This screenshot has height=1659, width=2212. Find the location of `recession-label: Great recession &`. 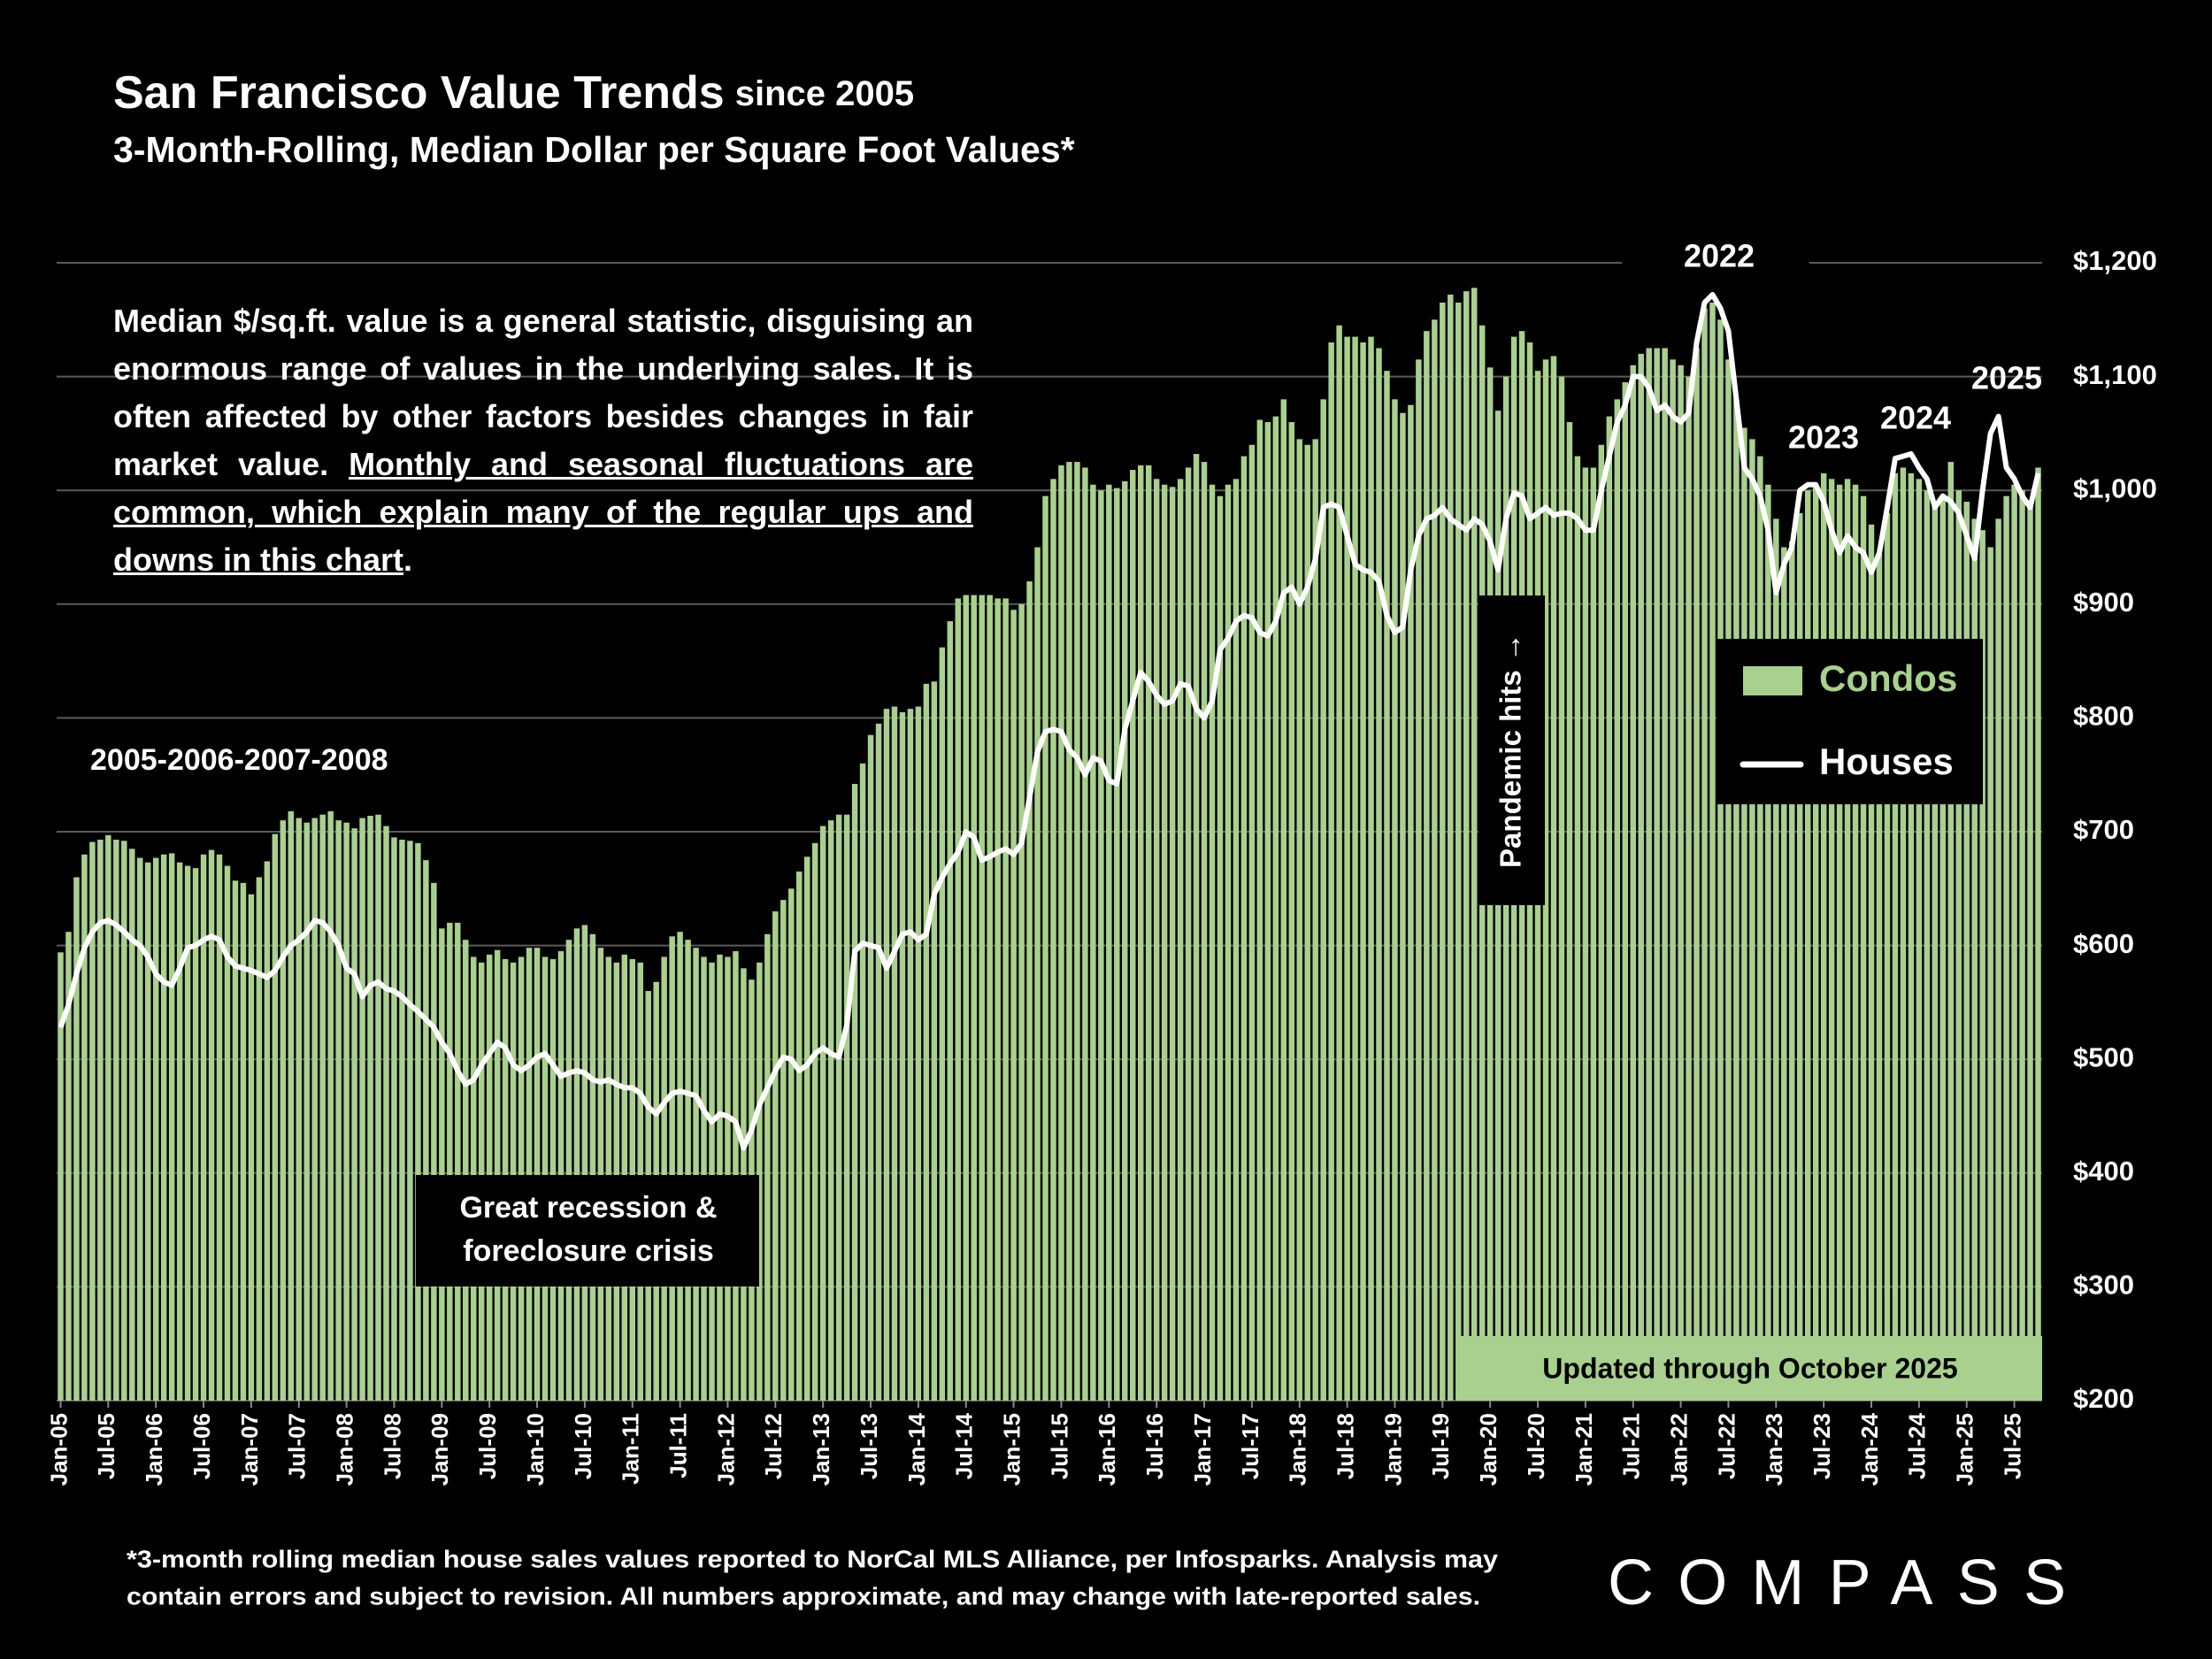

recession-label: Great recession & is located at coordinates (588, 1208).